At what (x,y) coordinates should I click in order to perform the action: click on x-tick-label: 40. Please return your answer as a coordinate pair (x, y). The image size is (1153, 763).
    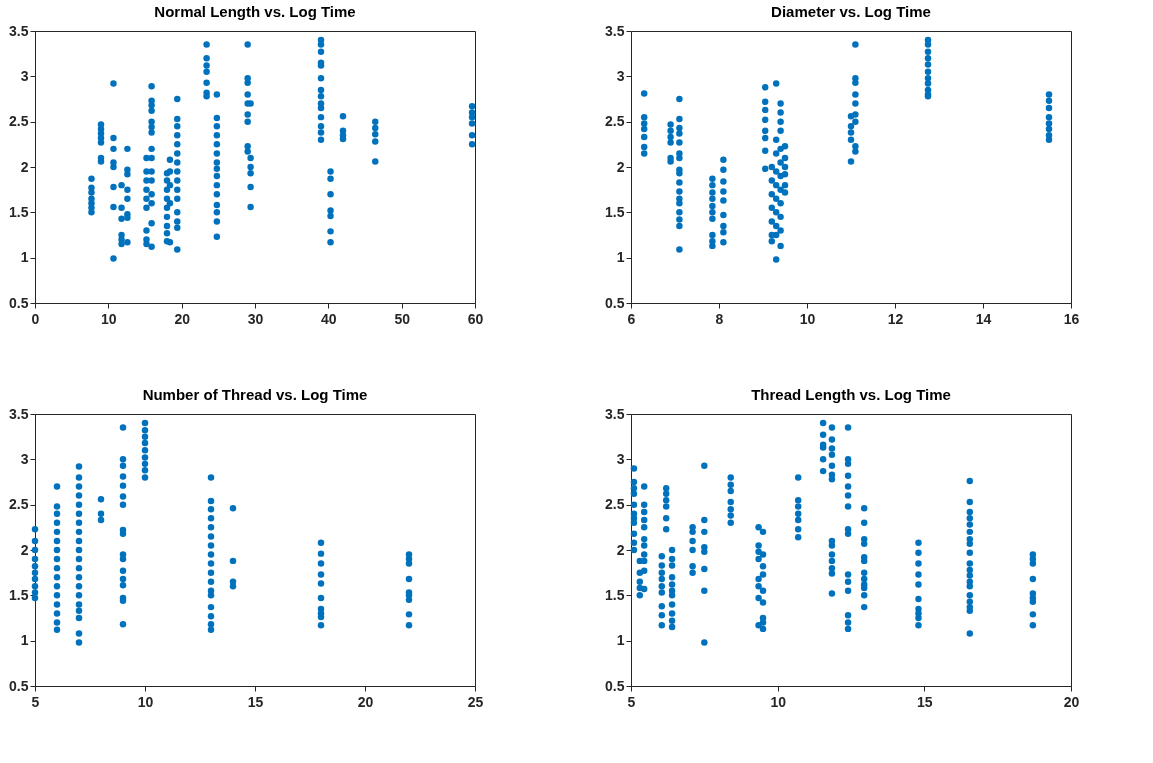
    Looking at the image, I should click on (329, 318).